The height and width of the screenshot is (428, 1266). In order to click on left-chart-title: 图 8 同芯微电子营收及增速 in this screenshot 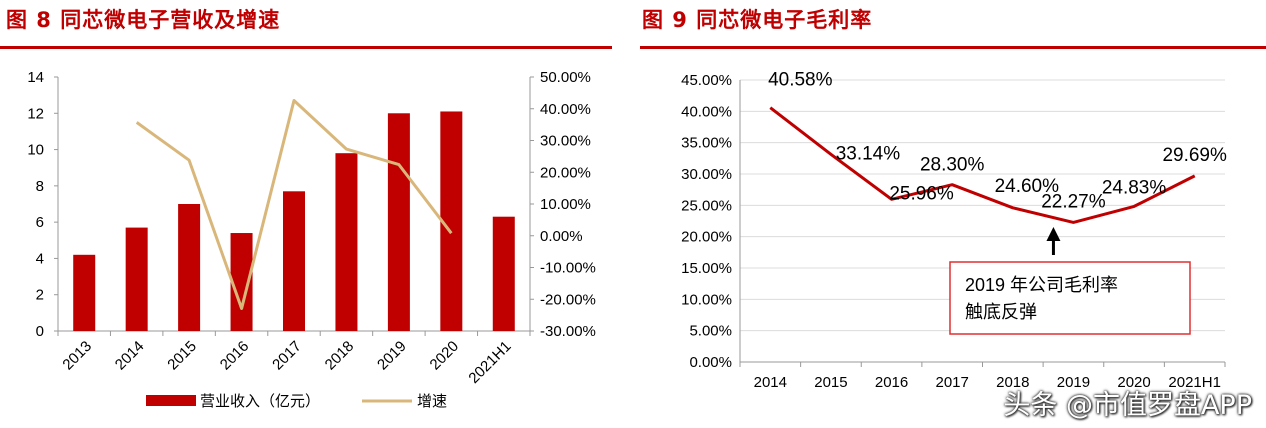, I will do `click(143, 20)`.